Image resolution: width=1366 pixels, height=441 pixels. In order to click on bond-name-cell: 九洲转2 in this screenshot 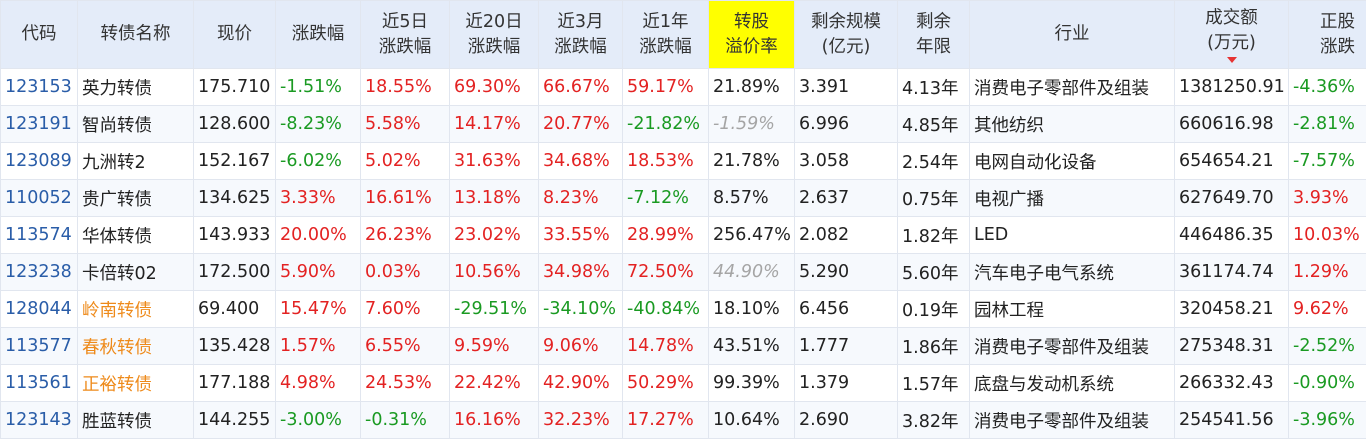, I will do `click(135, 161)`.